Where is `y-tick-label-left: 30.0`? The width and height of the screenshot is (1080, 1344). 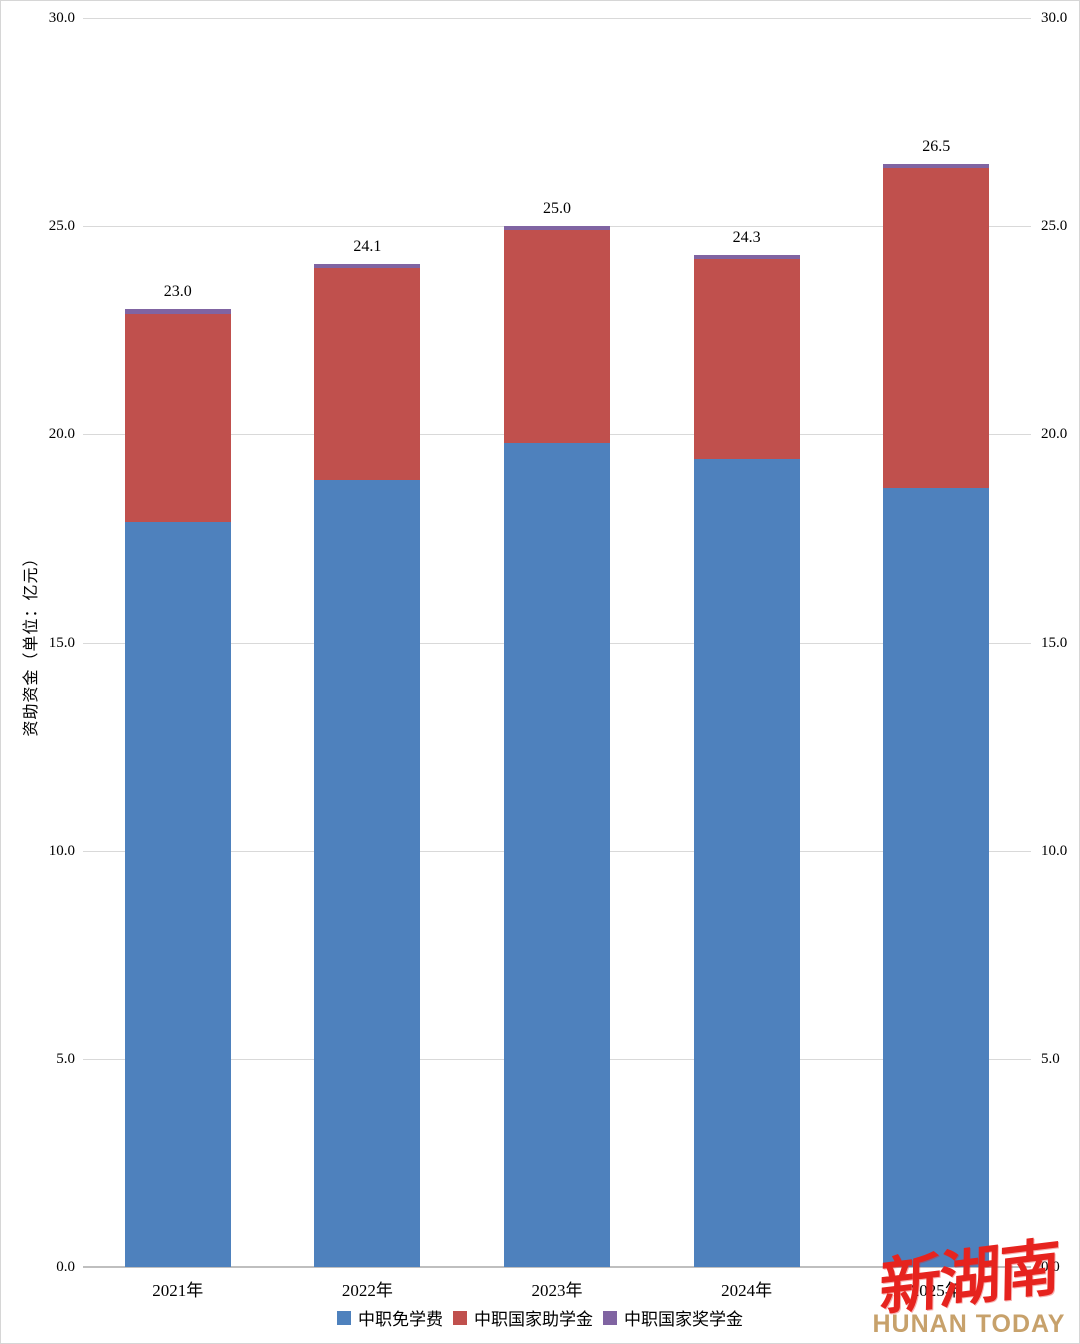
y-tick-label-left: 30.0 is located at coordinates (61, 18).